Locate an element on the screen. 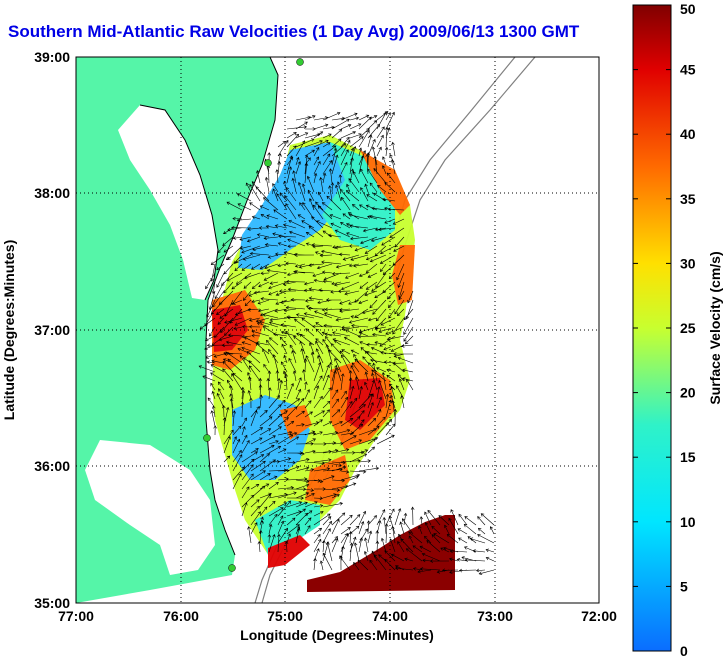  colorbar-tick-label: 30 is located at coordinates (688, 263).